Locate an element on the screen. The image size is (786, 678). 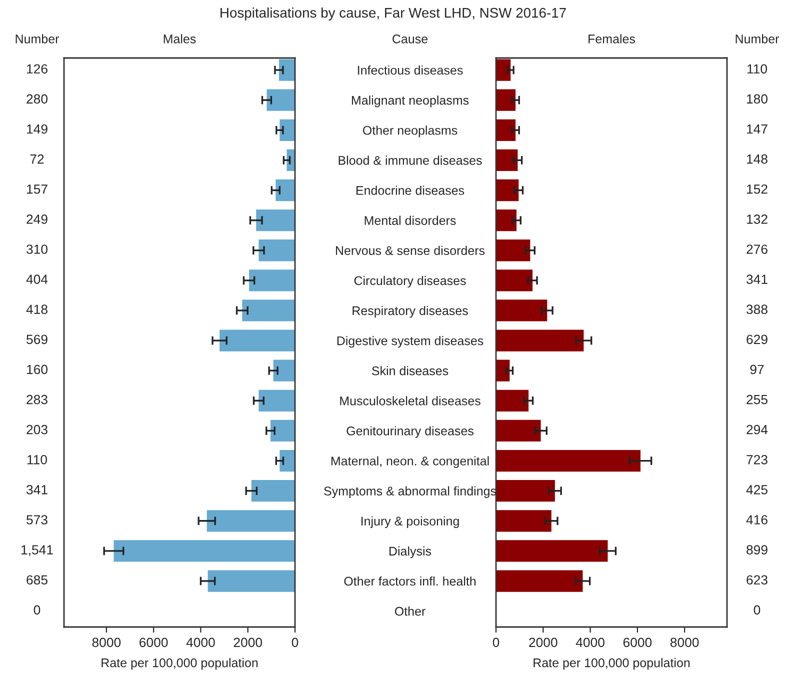
text: 126 is located at coordinates (37, 69).